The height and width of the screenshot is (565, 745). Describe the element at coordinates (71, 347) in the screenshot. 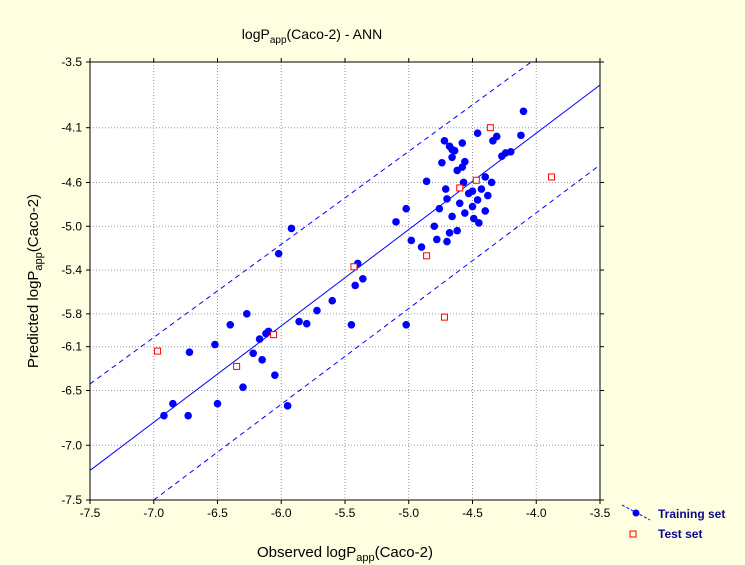

I see `y-tick-label: -6.1` at that location.